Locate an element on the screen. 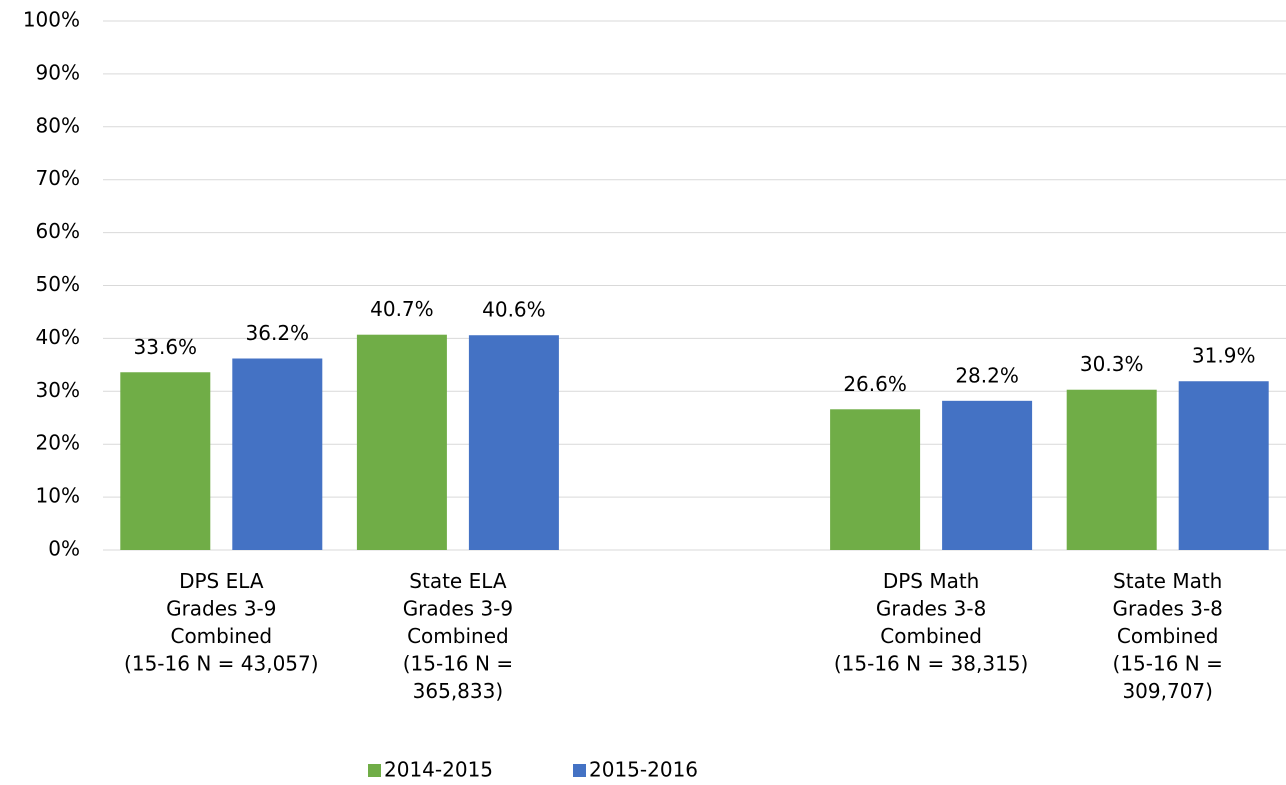 The width and height of the screenshot is (1286, 785). y-tick-label: 0% is located at coordinates (64, 549).